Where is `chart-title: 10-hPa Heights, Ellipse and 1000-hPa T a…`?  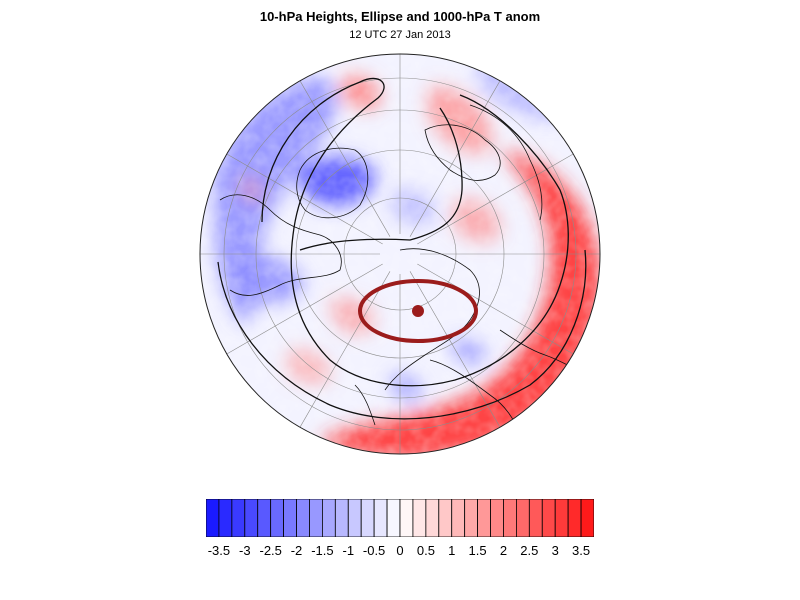
chart-title: 10-hPa Heights, Ellipse and 1000-hPa T a… is located at coordinates (400, 16).